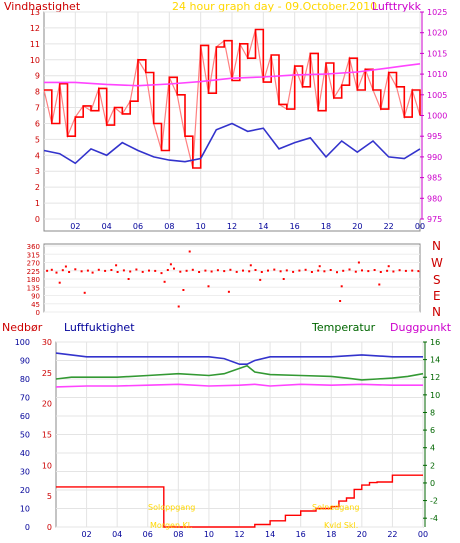 The image size is (460, 543). What do you see at coordinates (22, 327) in the screenshot?
I see `rain-title: Nedbør` at bounding box center [22, 327].